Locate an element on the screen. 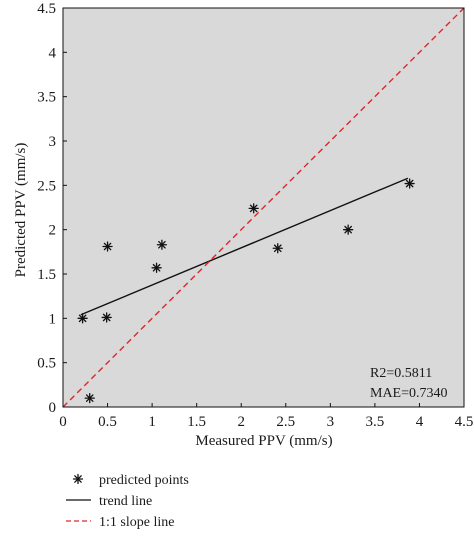 The width and height of the screenshot is (474, 552). y-tick-label: 3 is located at coordinates (53, 142).